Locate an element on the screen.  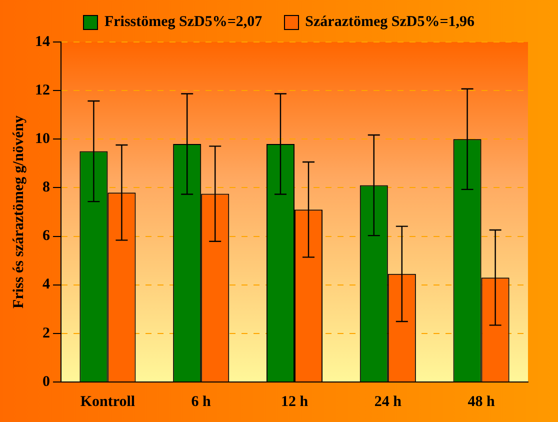
x-tick-label: 48 h is located at coordinates (482, 402).